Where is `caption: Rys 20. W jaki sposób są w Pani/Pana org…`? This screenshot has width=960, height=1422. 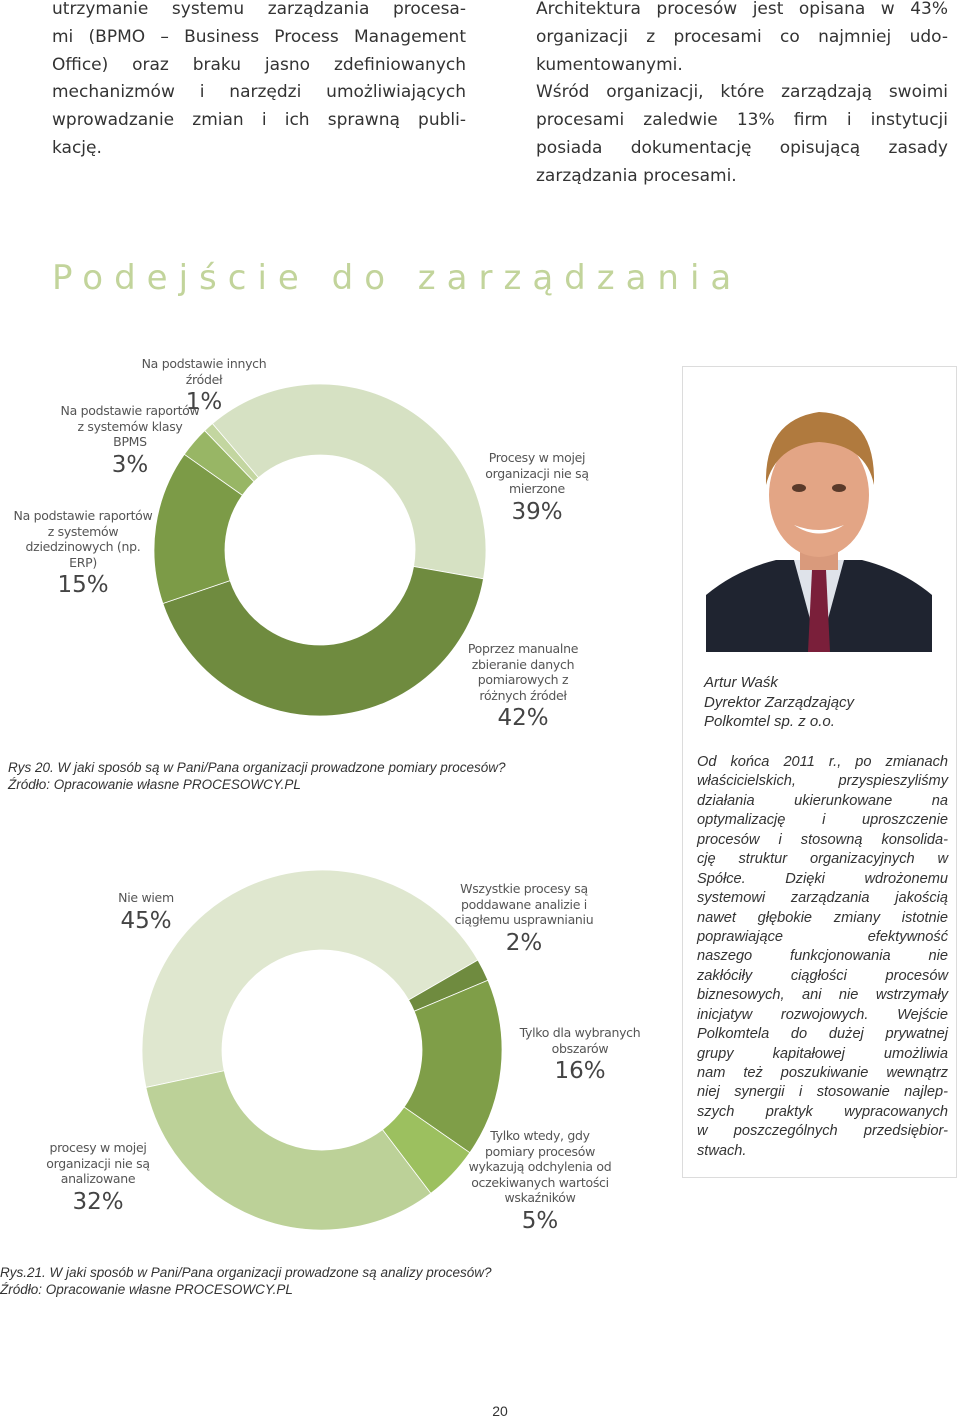
caption: Rys 20. W jaki sposób są w Pani/Pana org… is located at coordinates (257, 767).